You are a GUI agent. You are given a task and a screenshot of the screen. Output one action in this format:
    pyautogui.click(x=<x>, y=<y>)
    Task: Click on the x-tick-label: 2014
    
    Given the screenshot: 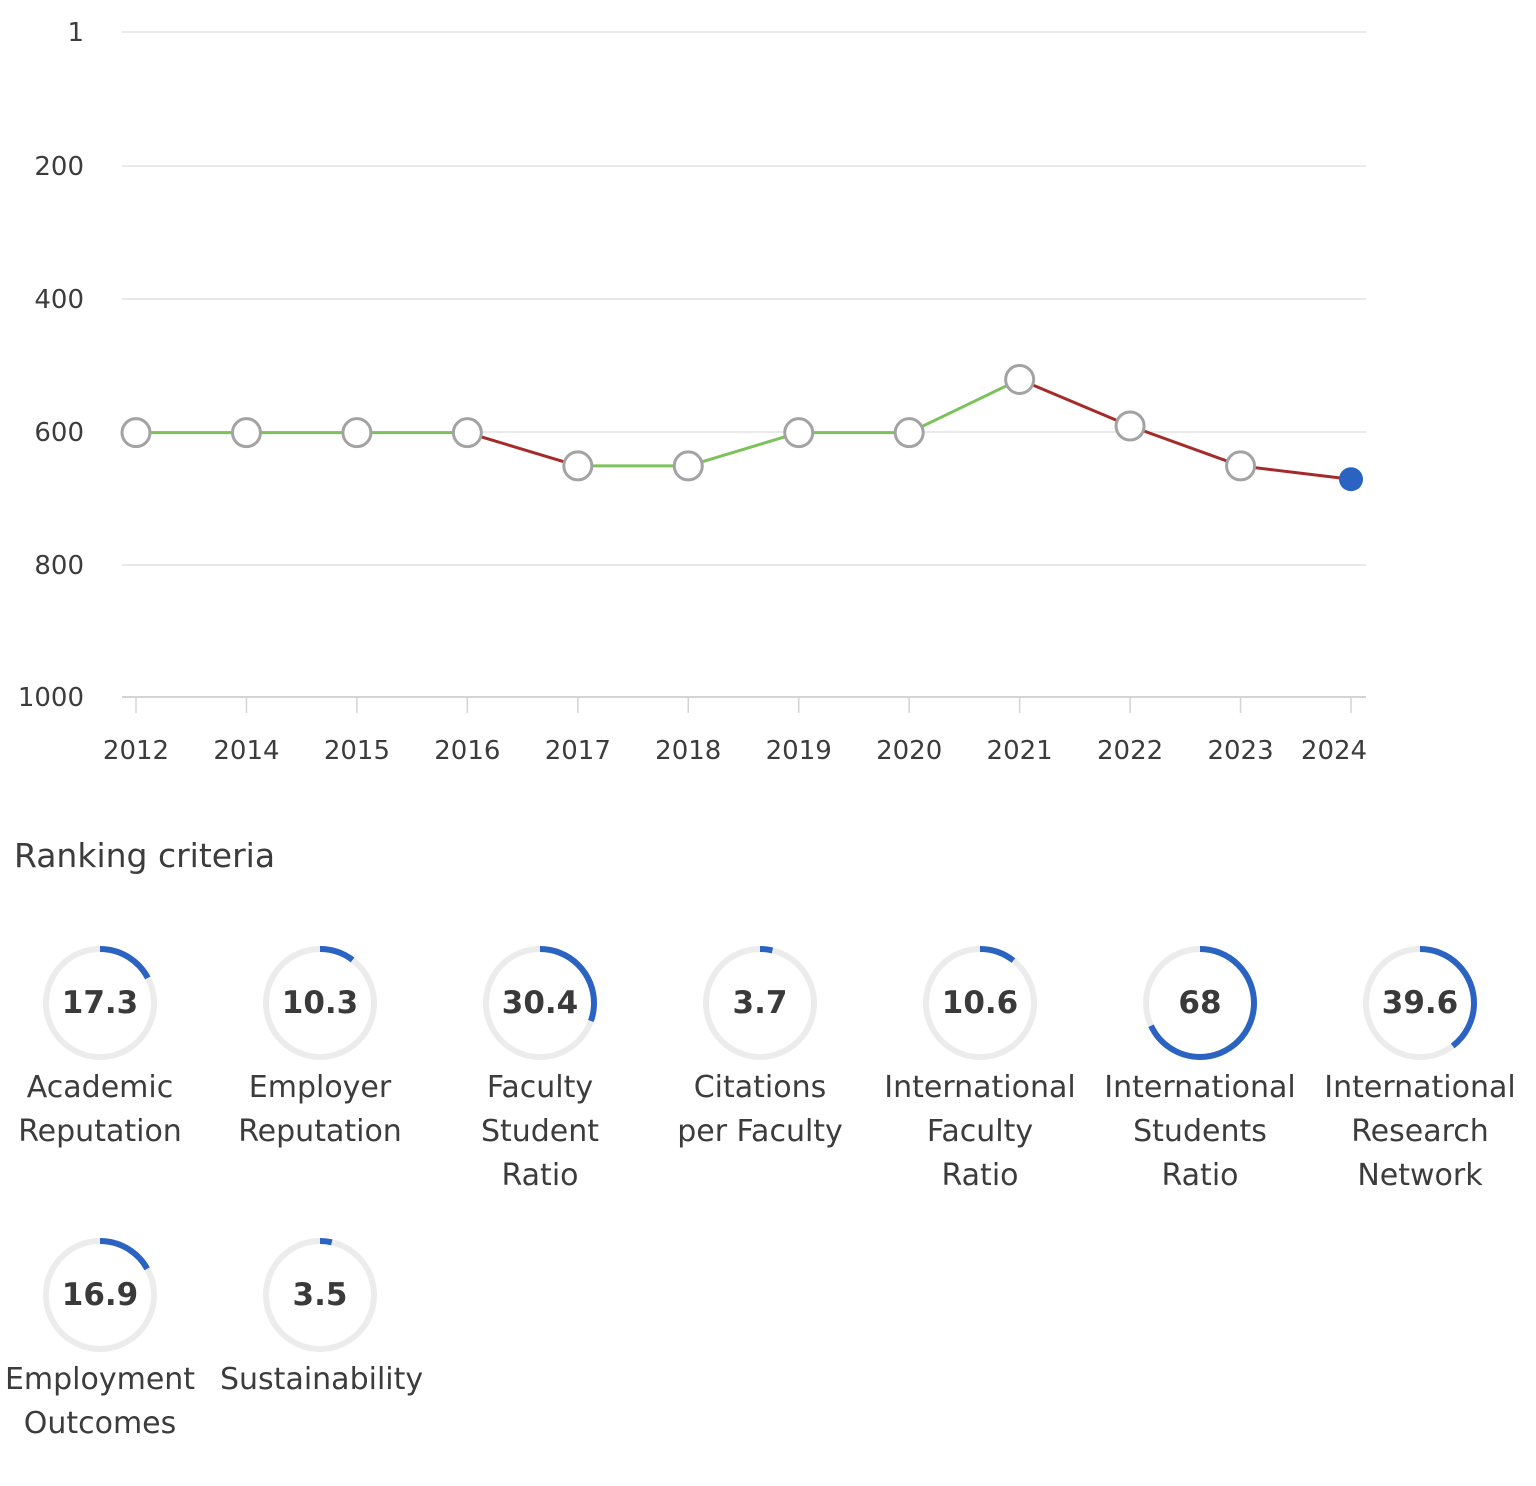 What is the action you would take?
    pyautogui.click(x=246, y=751)
    